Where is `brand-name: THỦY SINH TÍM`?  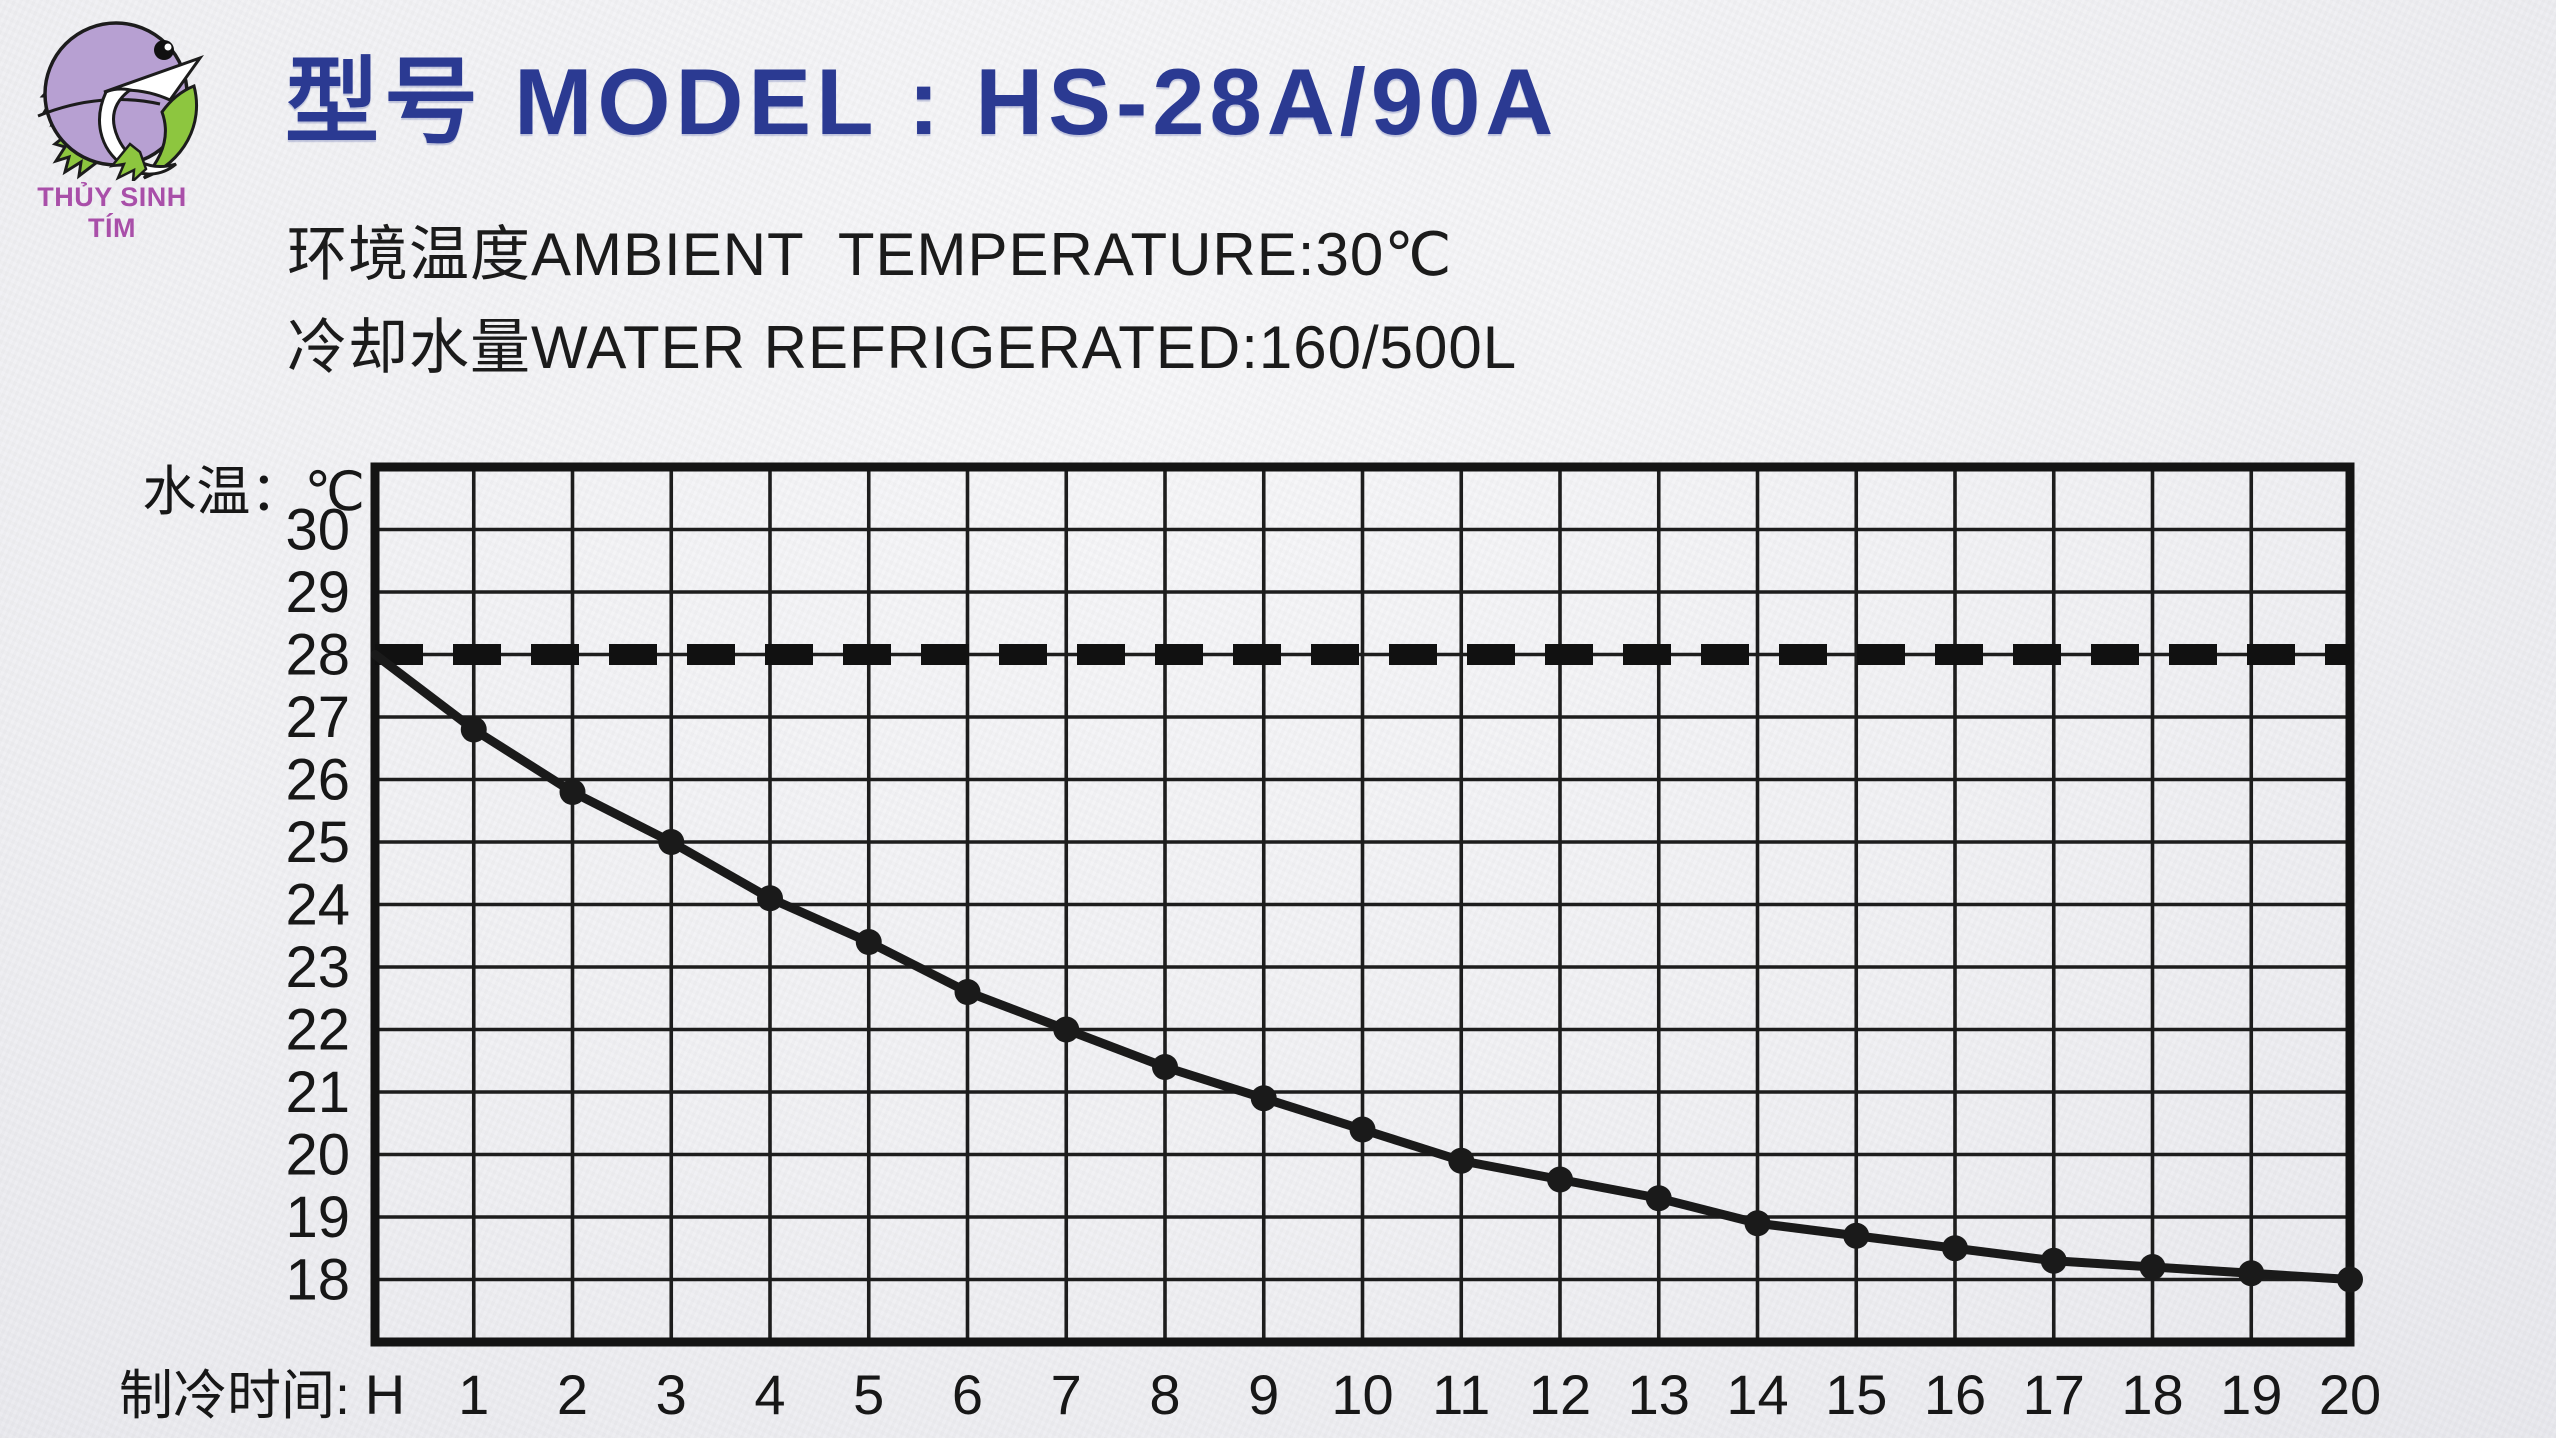 brand-name: THỦY SINH TÍM is located at coordinates (112, 212).